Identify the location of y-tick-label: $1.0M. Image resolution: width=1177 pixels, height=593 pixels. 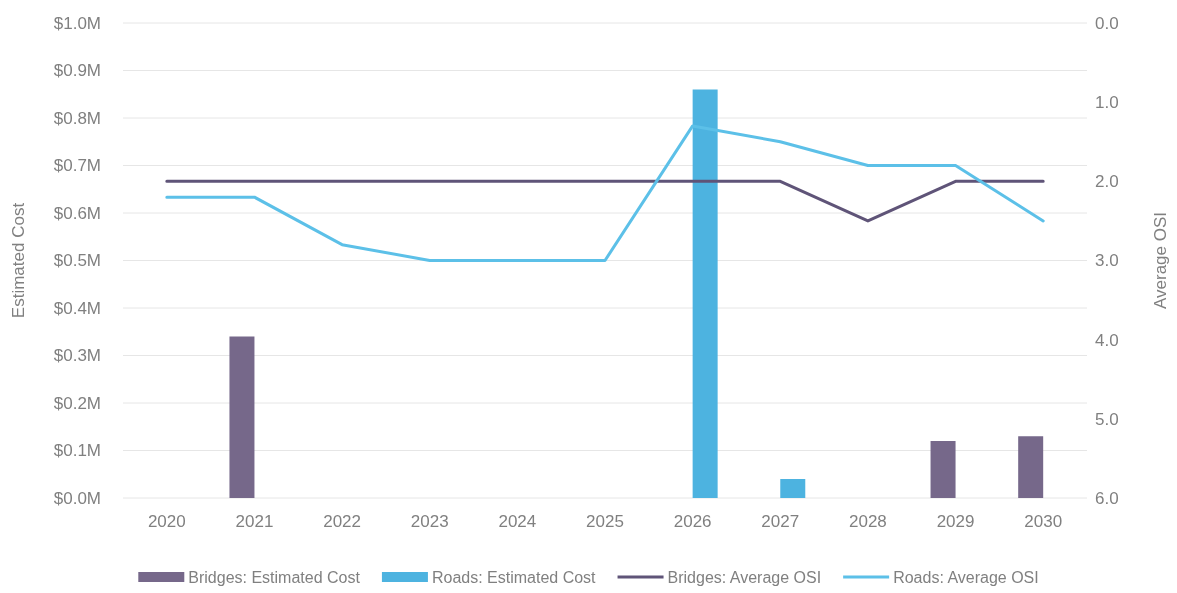
(77, 23).